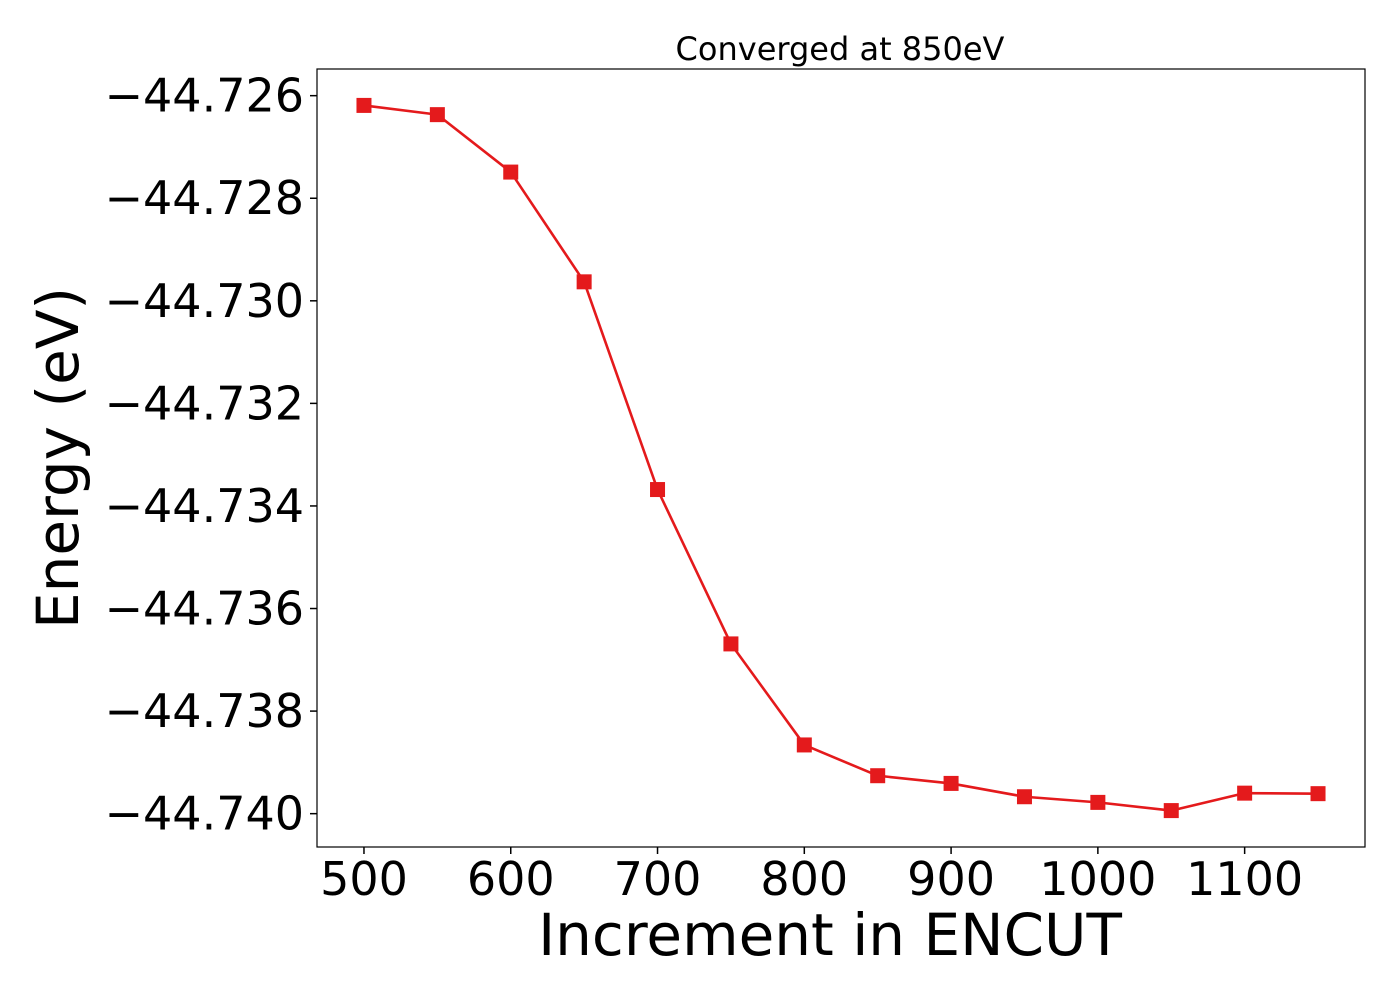 This screenshot has width=1400, height=1000. What do you see at coordinates (205, 506) in the screenshot?
I see `y-tick-label: −44.734` at bounding box center [205, 506].